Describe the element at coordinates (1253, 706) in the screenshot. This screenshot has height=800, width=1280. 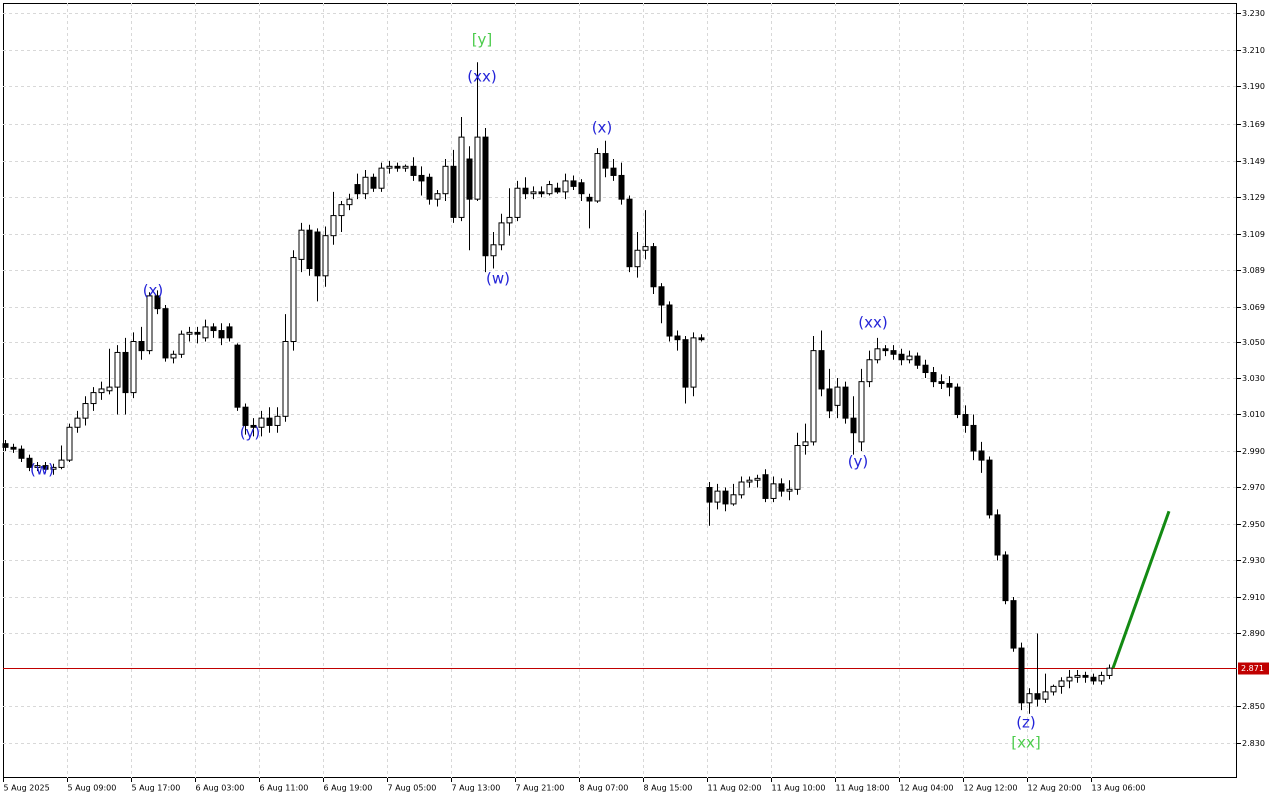
I see `y-tick-label: 2.850` at that location.